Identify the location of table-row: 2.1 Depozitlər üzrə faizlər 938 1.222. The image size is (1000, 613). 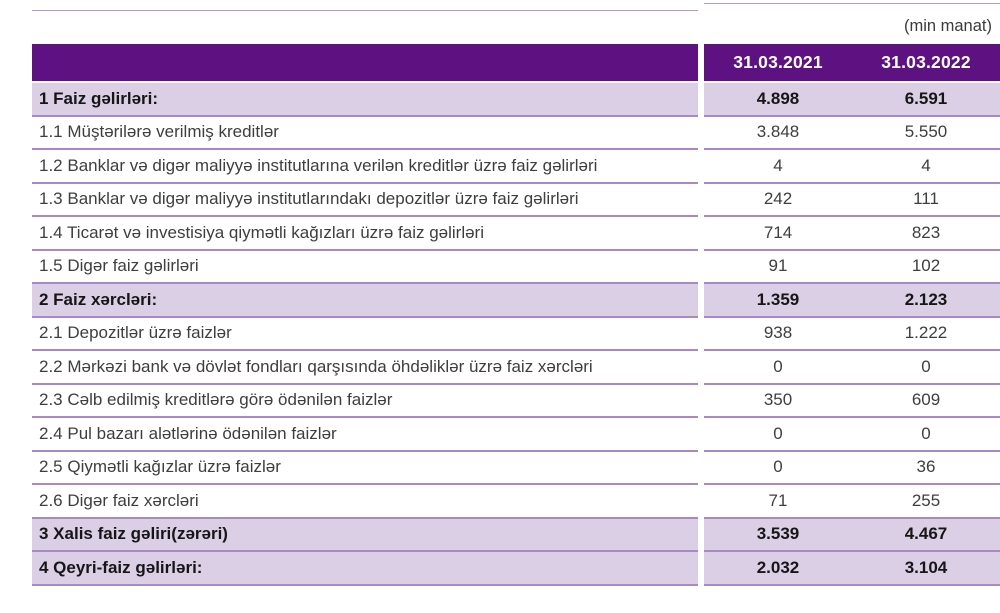
(516, 332).